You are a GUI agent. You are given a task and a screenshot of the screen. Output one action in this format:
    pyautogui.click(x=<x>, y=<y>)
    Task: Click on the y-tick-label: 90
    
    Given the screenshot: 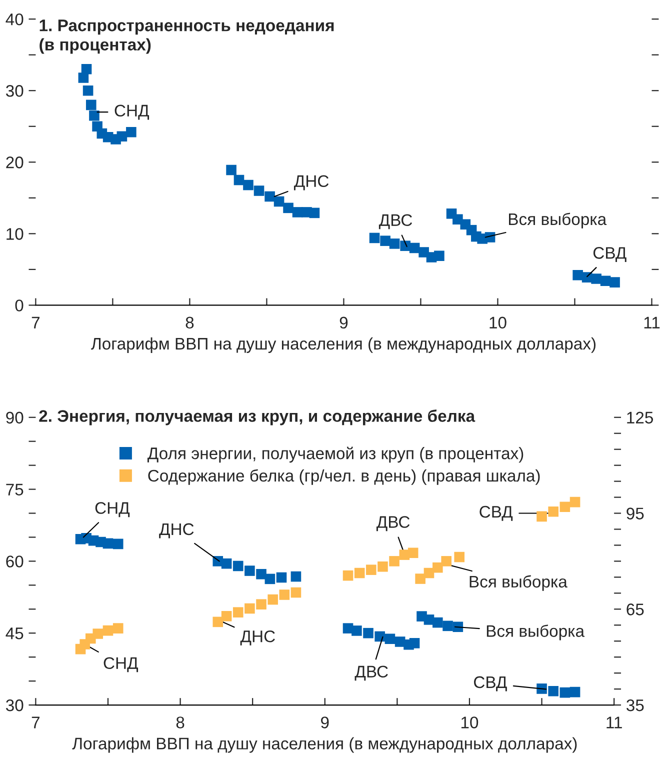 What is the action you would take?
    pyautogui.click(x=15, y=418)
    